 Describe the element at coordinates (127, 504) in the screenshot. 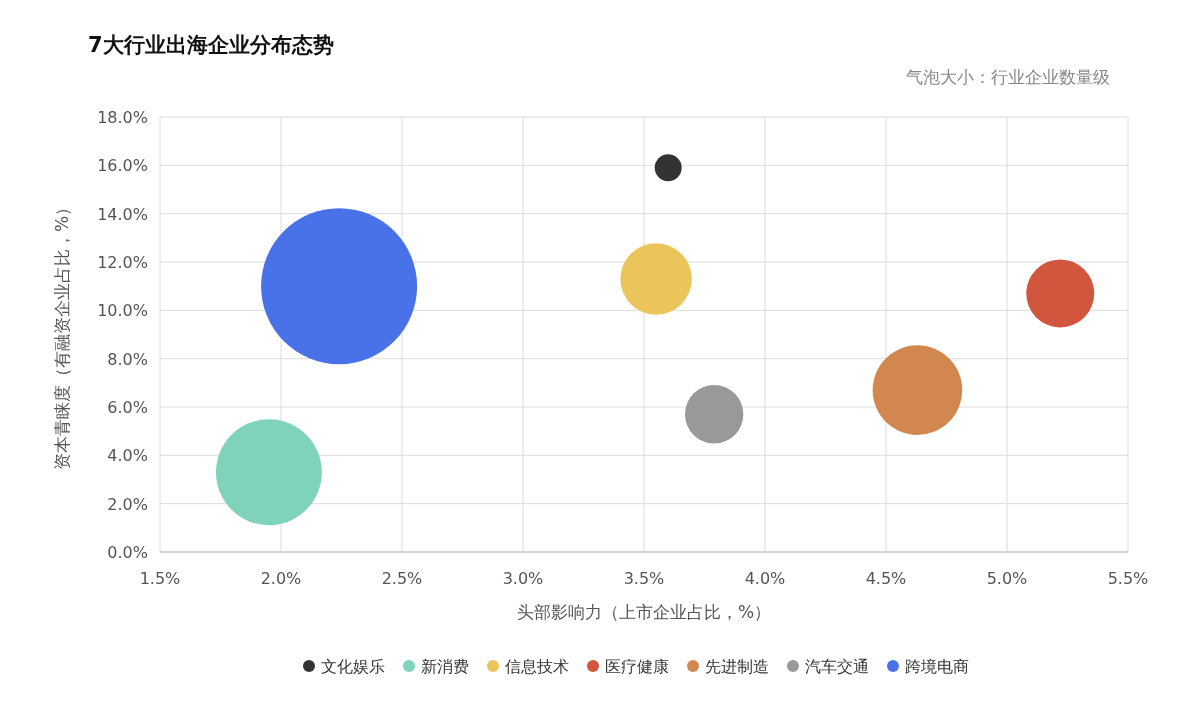

I see `y-tick-label: 2.0%` at that location.